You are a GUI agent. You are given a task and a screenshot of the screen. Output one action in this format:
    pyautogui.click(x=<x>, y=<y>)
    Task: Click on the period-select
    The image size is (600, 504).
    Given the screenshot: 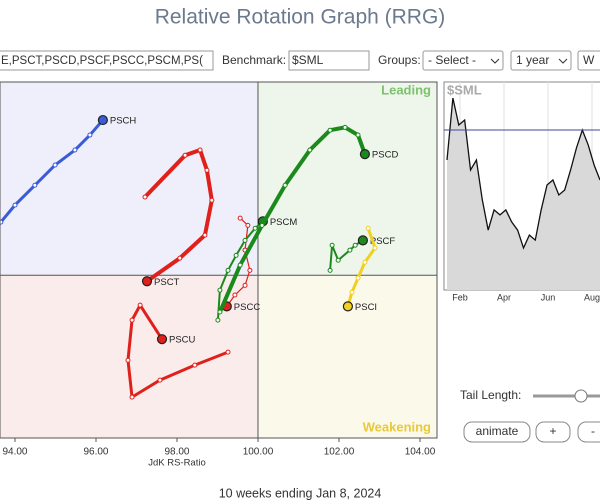 What is the action you would take?
    pyautogui.click(x=541, y=60)
    